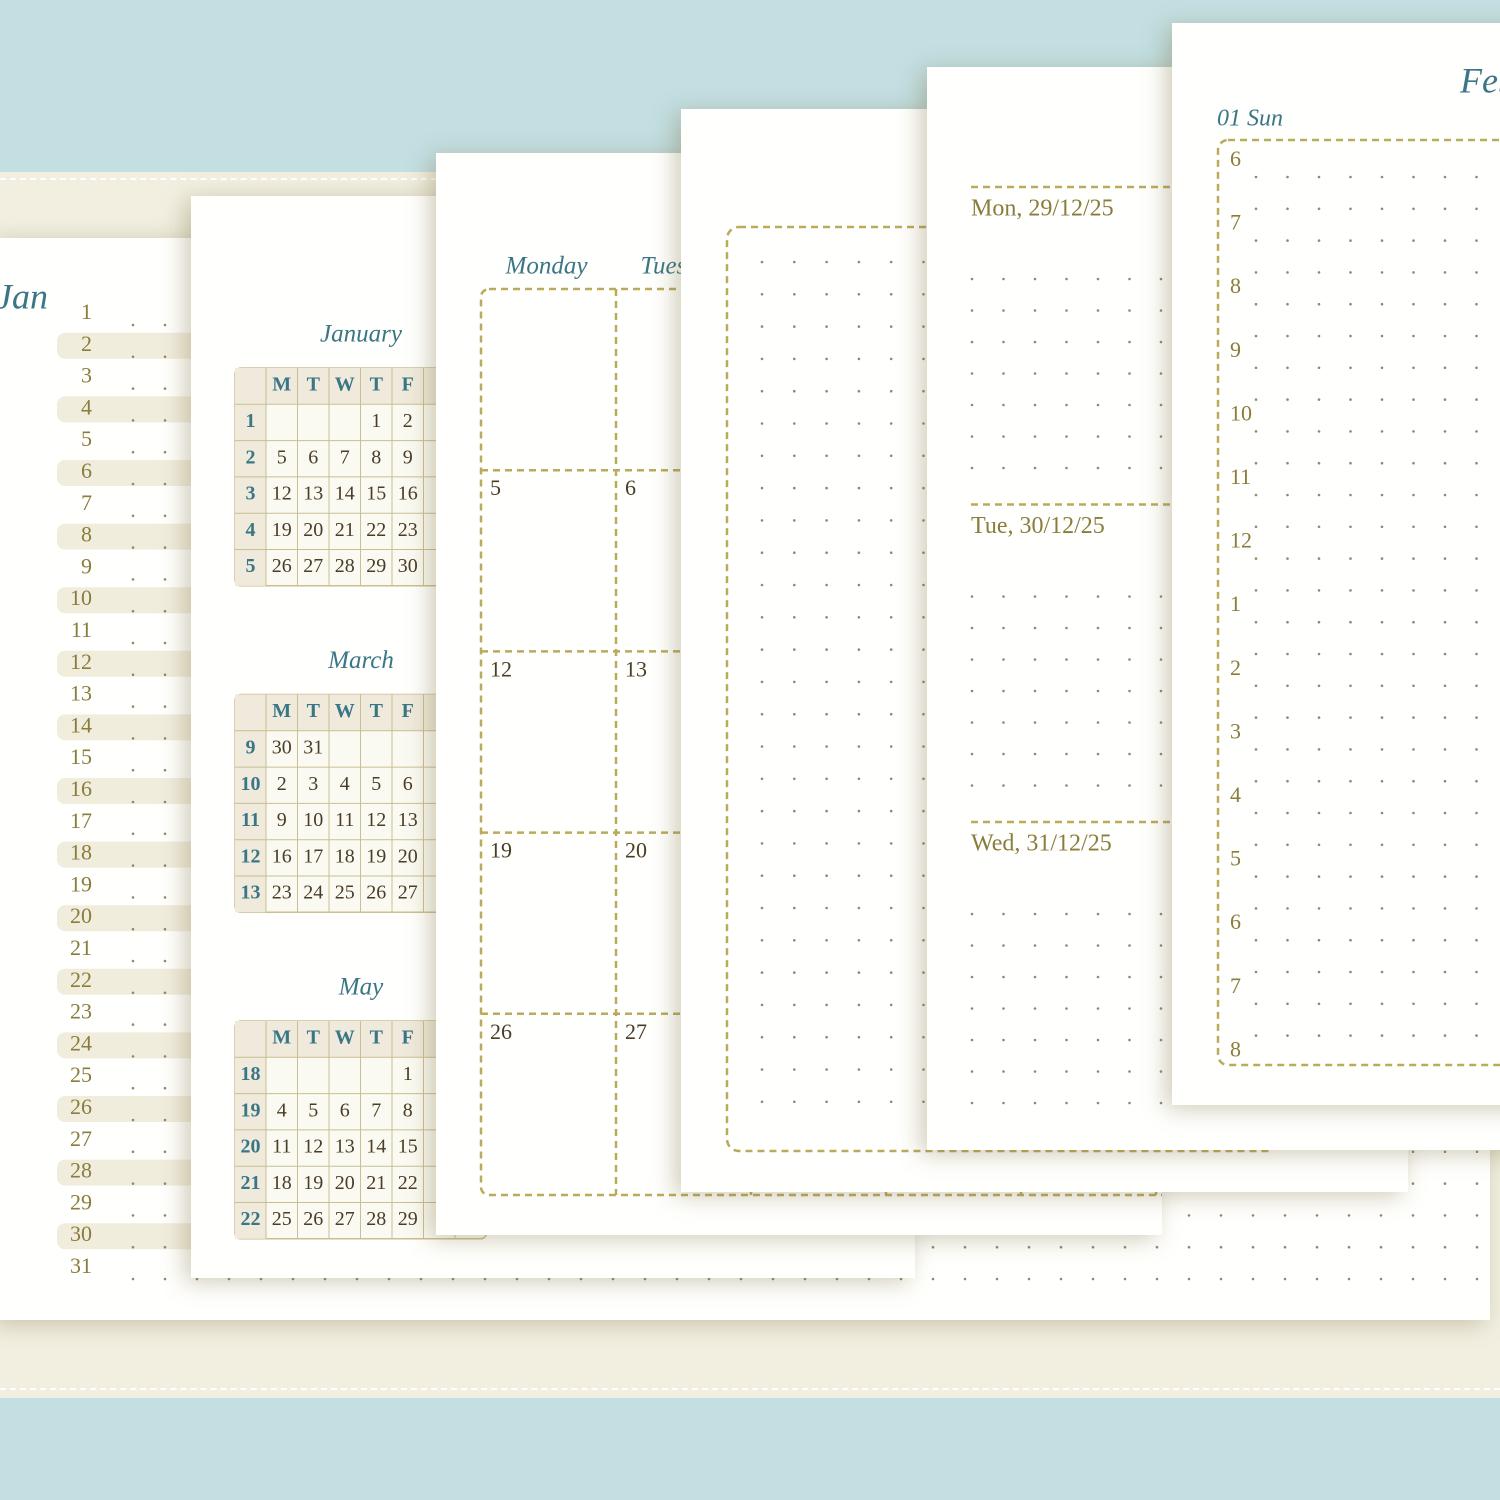  I want to click on hour-label: 12, so click(1241, 540).